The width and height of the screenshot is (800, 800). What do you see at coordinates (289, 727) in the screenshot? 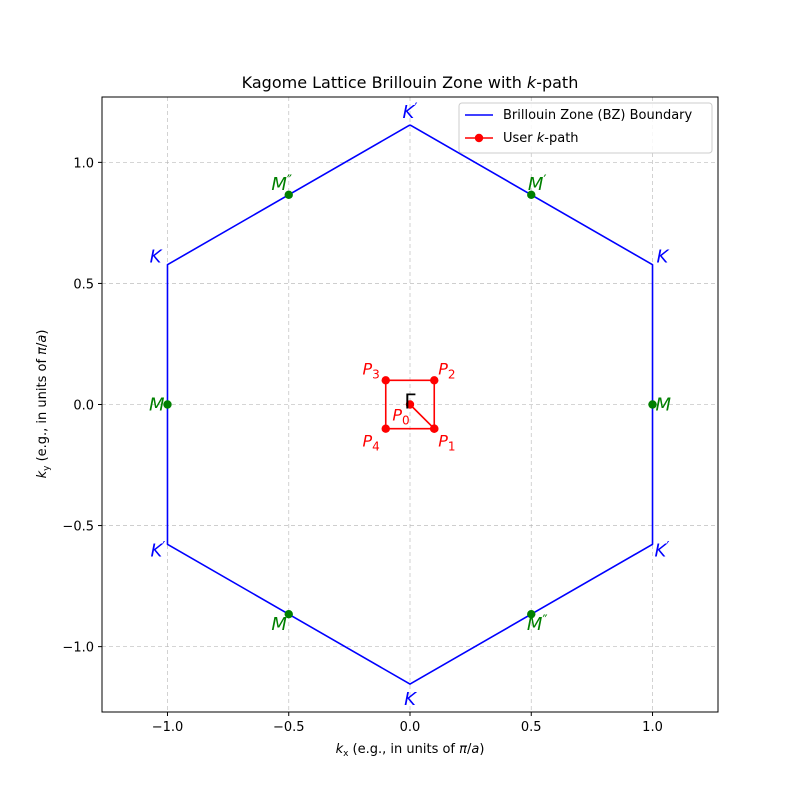
I see `x-tick-label: −0.5` at bounding box center [289, 727].